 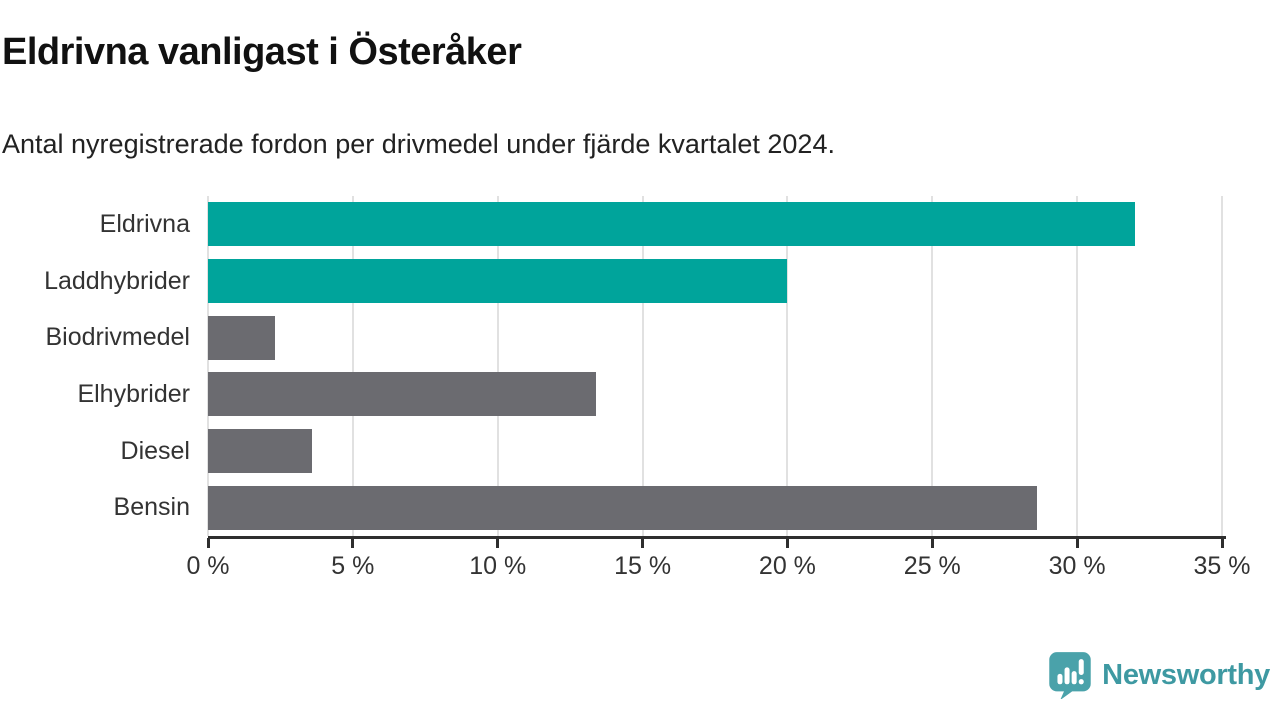 I want to click on category-label: Diesel, so click(x=155, y=450).